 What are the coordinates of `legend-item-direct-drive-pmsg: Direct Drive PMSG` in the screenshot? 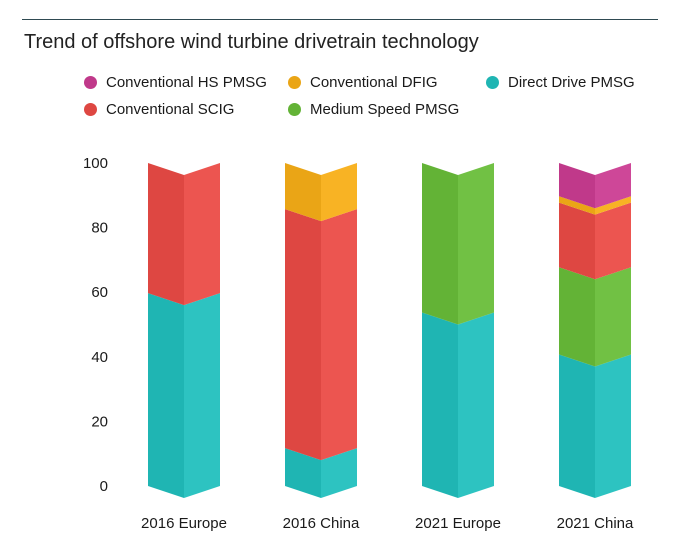 It's located at (560, 82).